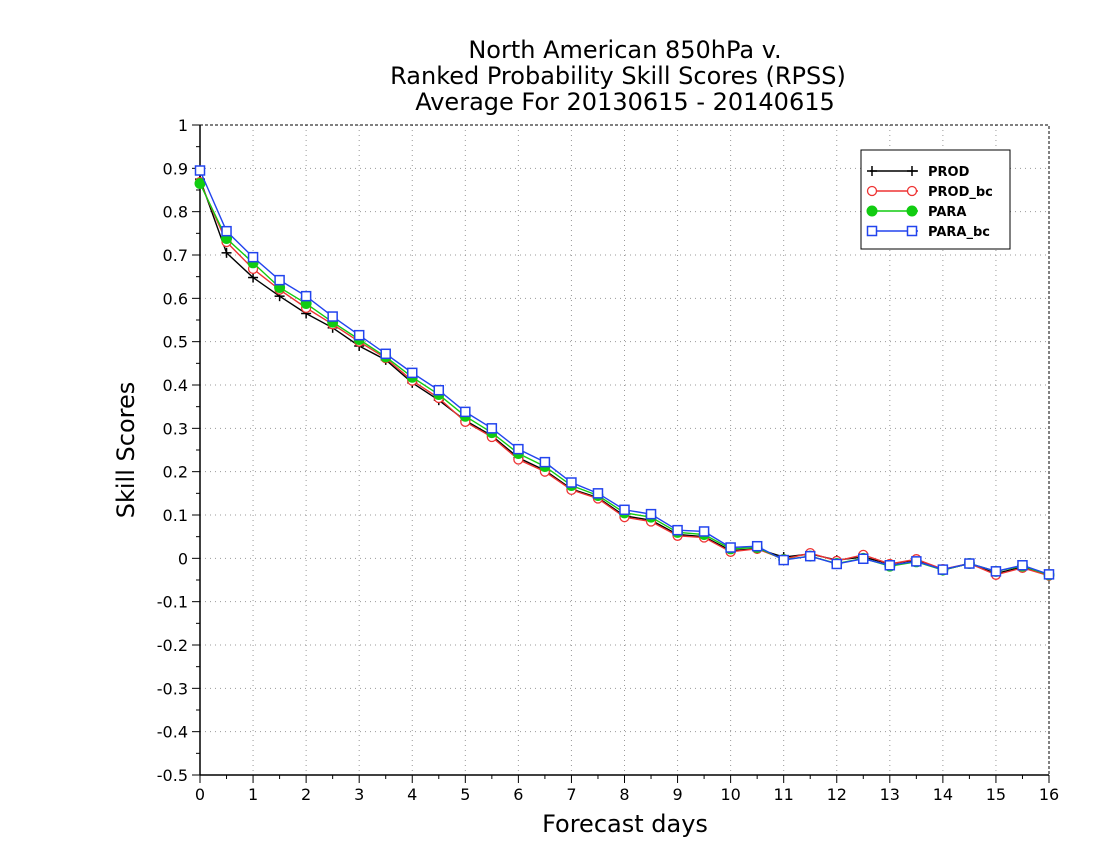  I want to click on x-tick-label: 4, so click(412, 794).